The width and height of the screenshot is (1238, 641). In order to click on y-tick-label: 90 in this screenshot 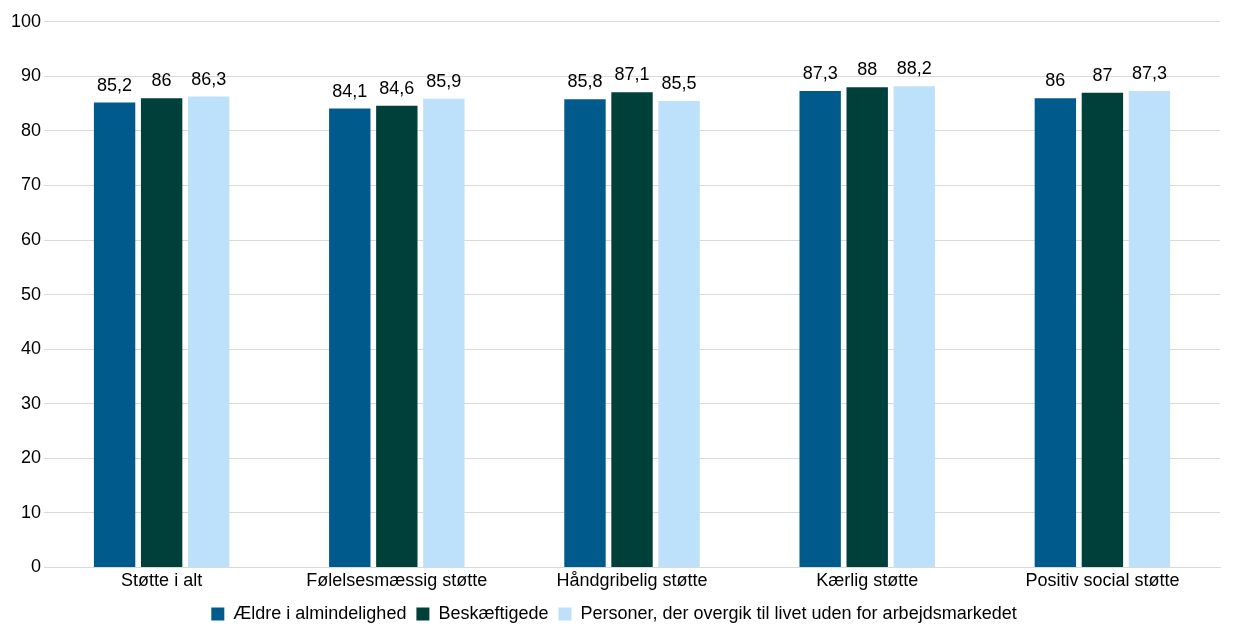, I will do `click(31, 75)`.